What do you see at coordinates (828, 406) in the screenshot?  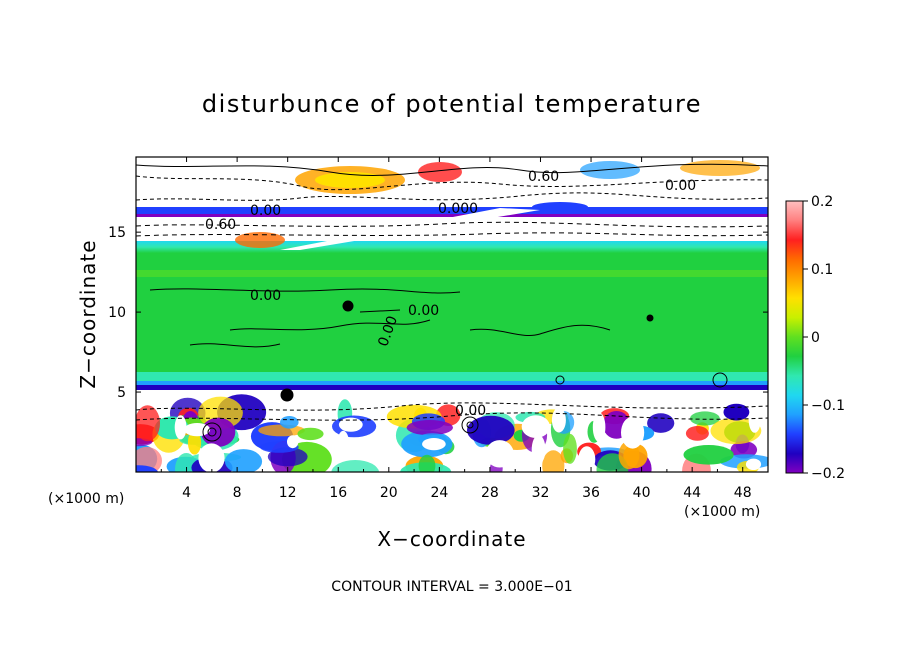 I see `colorbar-tick-label: −0.1` at bounding box center [828, 406].